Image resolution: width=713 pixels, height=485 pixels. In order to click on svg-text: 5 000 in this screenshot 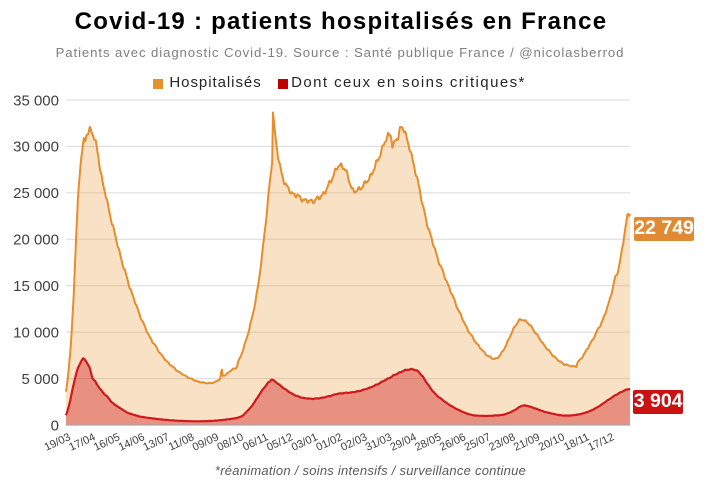, I will do `click(40, 379)`.